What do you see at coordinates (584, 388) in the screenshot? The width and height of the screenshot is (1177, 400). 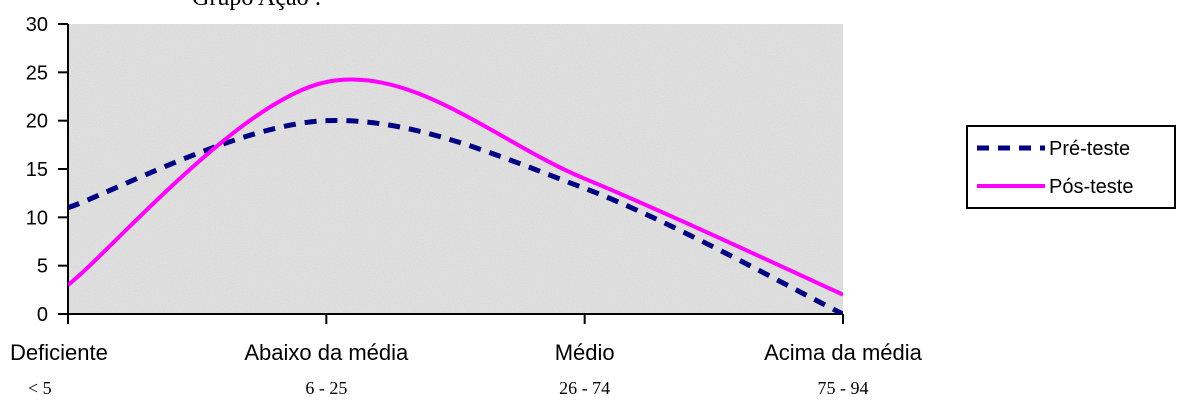 I see `x-range-label: 26 - 74` at bounding box center [584, 388].